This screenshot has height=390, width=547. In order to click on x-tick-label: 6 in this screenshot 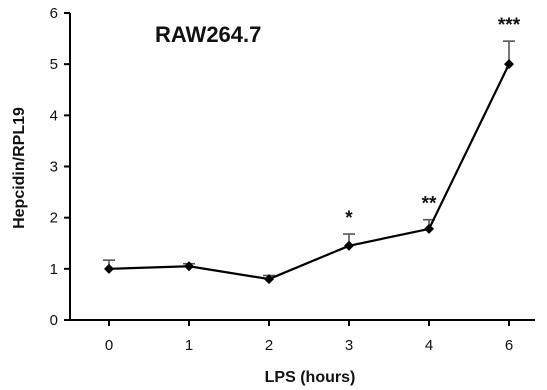, I will do `click(509, 345)`.